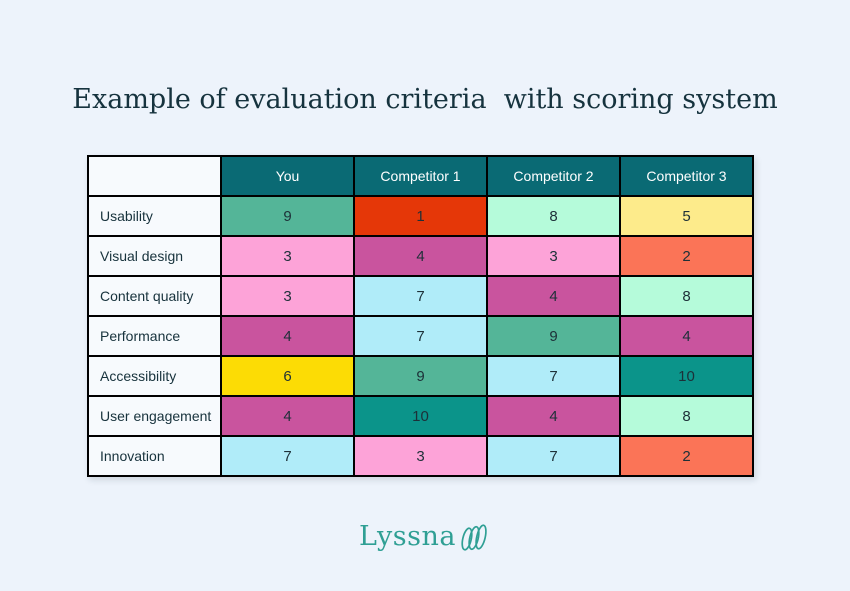  I want to click on column-header-competitor-3: Competitor 3, so click(686, 176).